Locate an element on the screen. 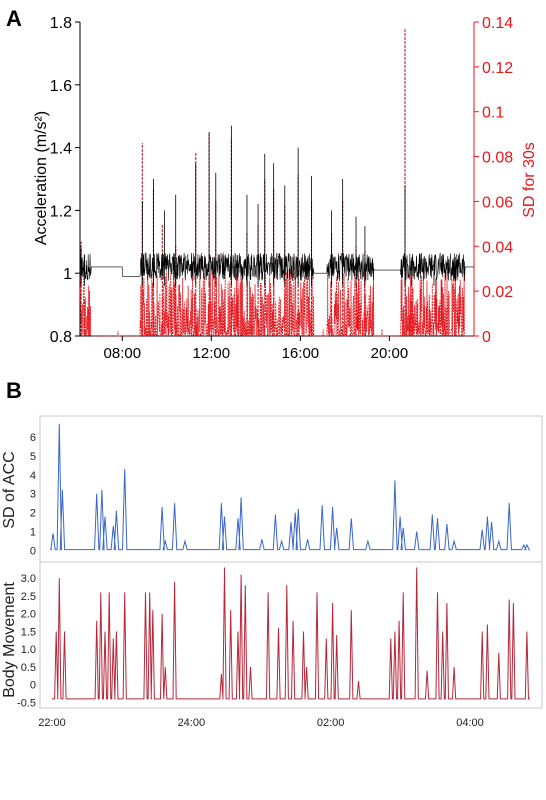 The height and width of the screenshot is (800, 546). panel-b-top-tick-label: 6 is located at coordinates (33, 438).